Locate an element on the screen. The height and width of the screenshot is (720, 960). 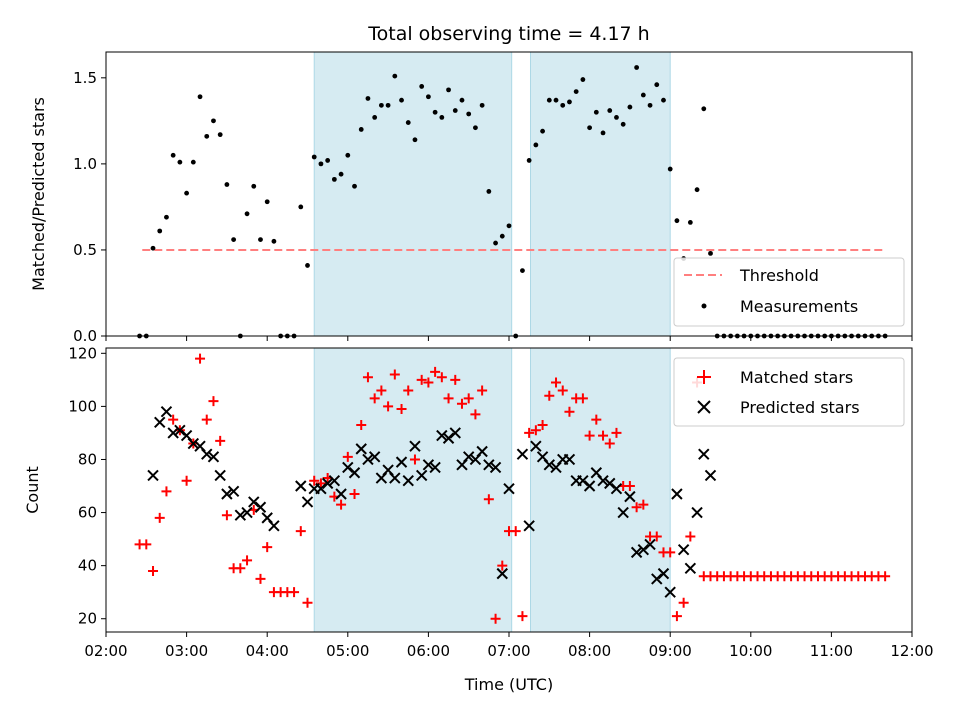
x-tick-label: 08:00 is located at coordinates (589, 651).